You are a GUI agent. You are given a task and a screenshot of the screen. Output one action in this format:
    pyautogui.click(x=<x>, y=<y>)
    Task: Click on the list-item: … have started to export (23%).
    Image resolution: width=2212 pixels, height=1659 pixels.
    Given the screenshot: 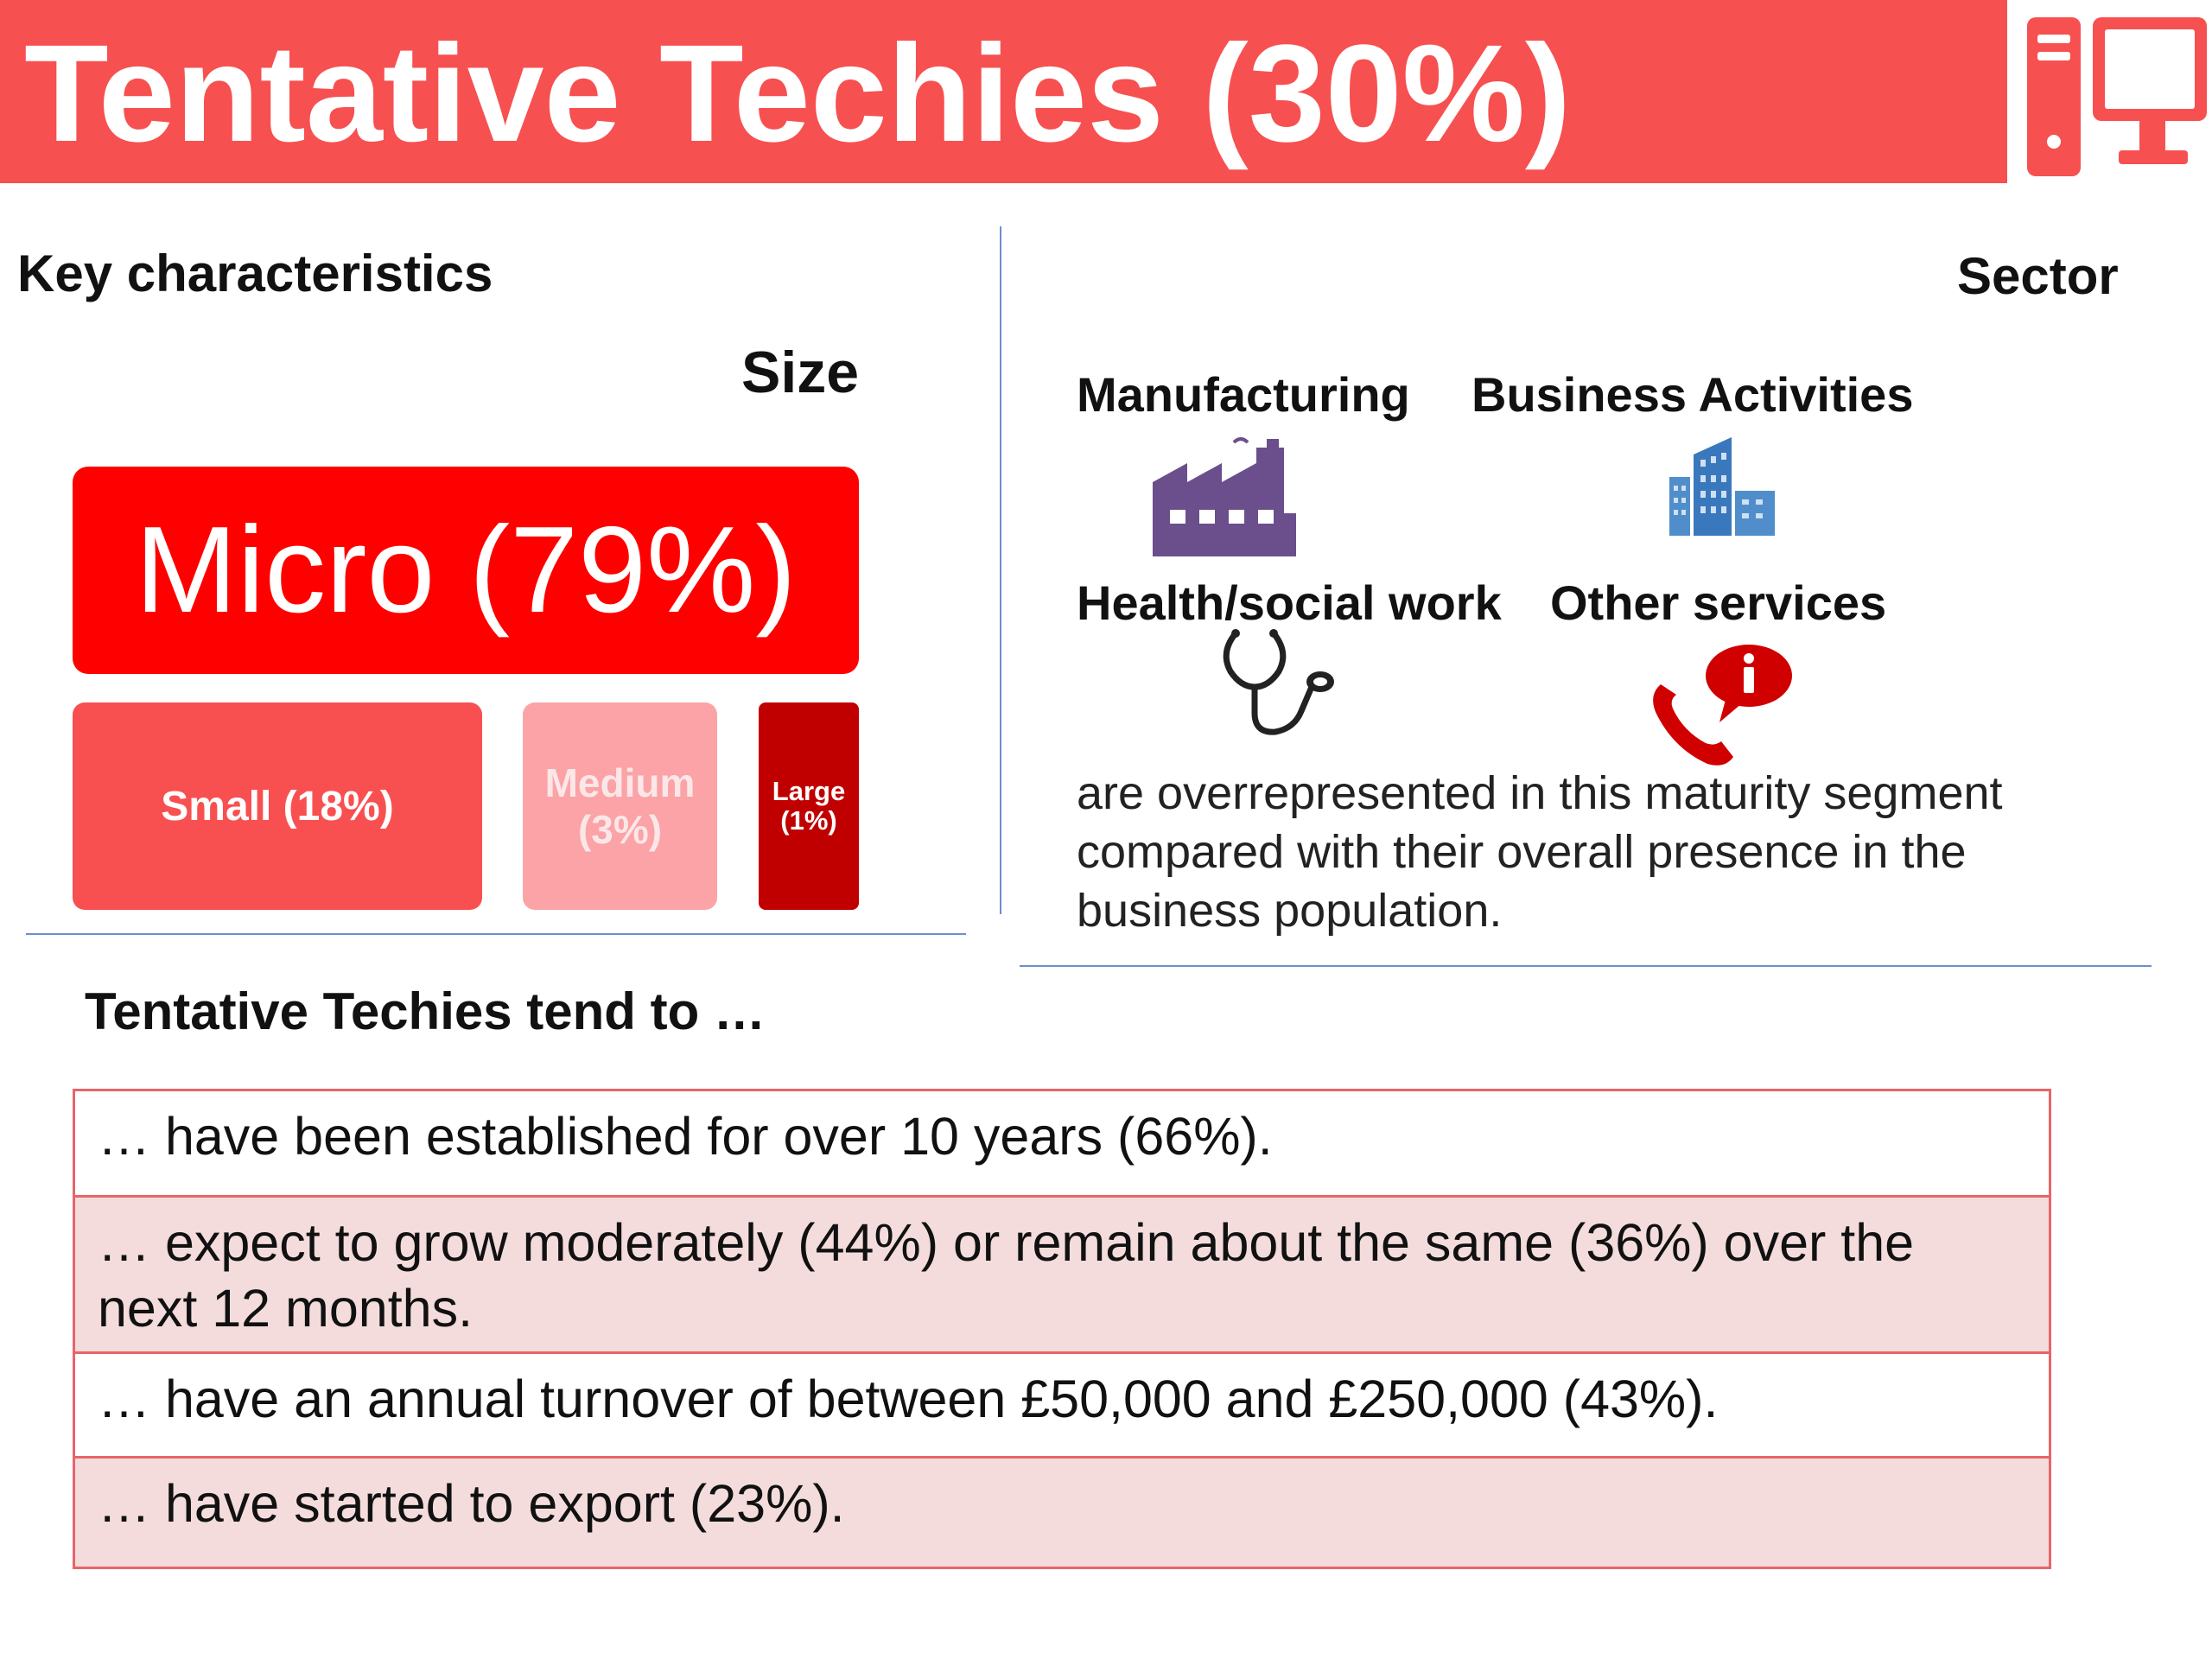 What is the action you would take?
    pyautogui.click(x=1062, y=1513)
    